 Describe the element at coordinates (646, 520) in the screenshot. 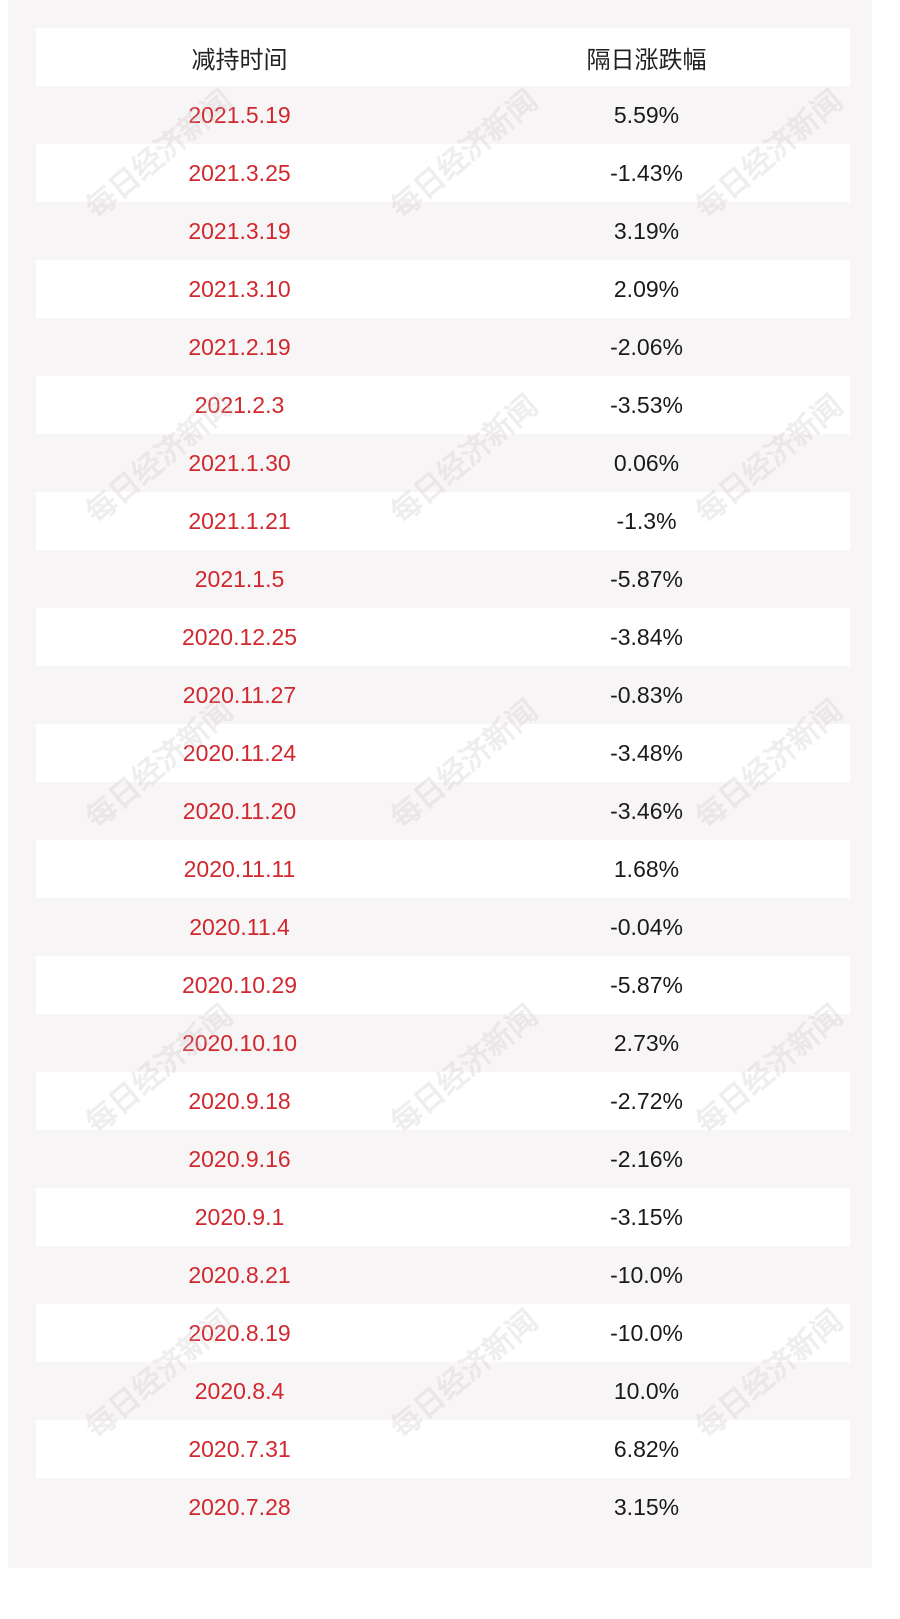

I see `next-day-change-cell: -1.3%` at that location.